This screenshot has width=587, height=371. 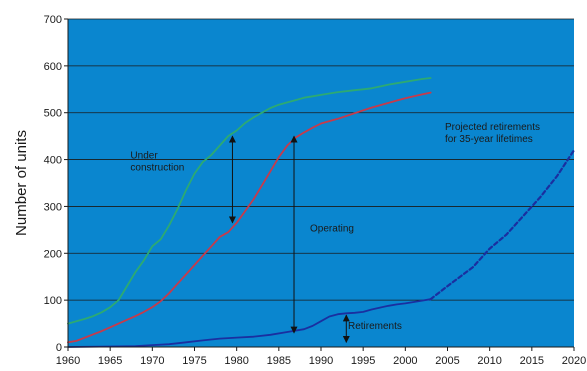 I want to click on x-tick-label: 2015, so click(x=532, y=361).